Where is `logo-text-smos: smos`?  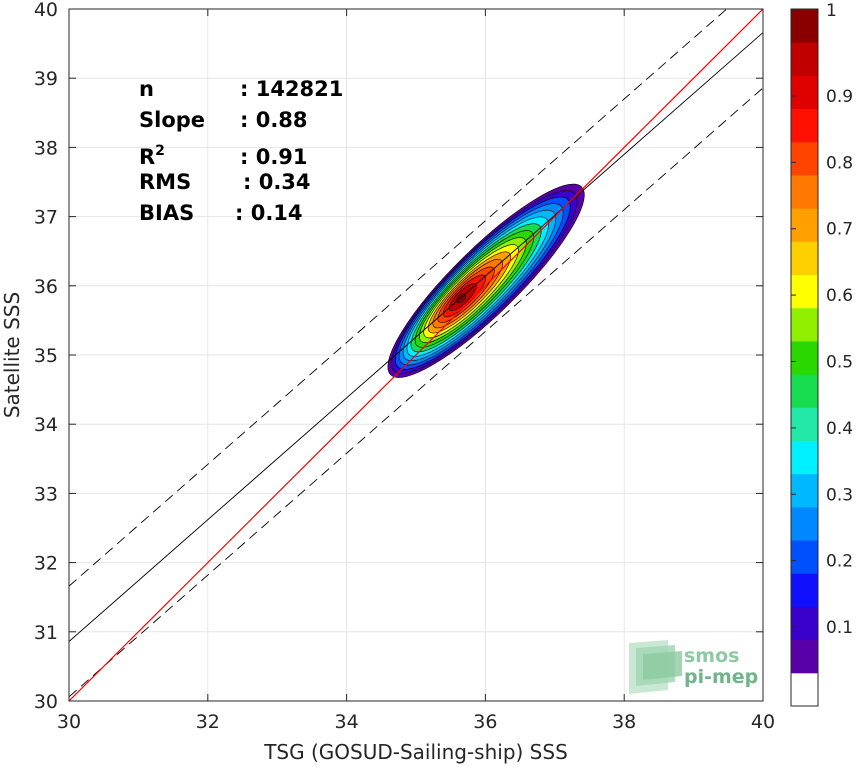
logo-text-smos: smos is located at coordinates (711, 656).